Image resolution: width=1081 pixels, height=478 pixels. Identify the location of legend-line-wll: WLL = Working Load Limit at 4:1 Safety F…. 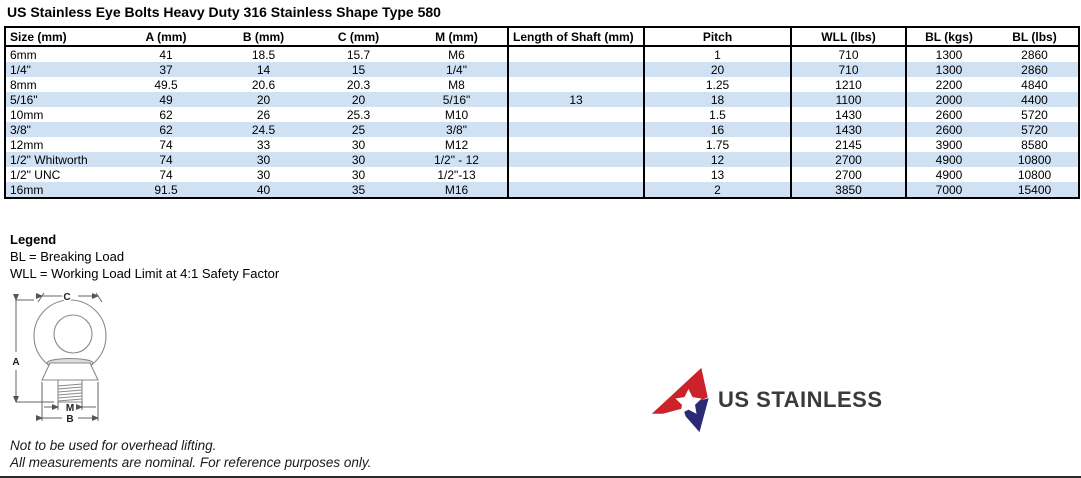
(145, 273).